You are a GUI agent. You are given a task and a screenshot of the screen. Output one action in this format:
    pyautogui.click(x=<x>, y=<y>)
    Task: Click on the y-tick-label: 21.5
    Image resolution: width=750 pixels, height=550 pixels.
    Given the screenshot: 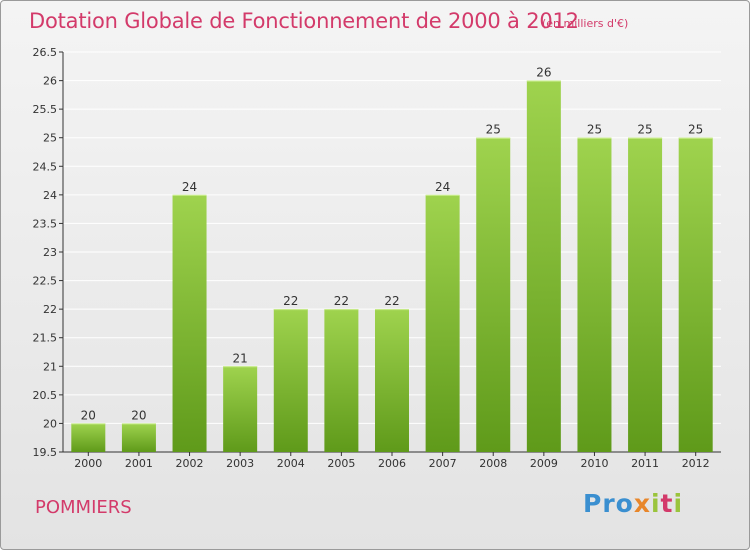 What is the action you would take?
    pyautogui.click(x=45, y=338)
    